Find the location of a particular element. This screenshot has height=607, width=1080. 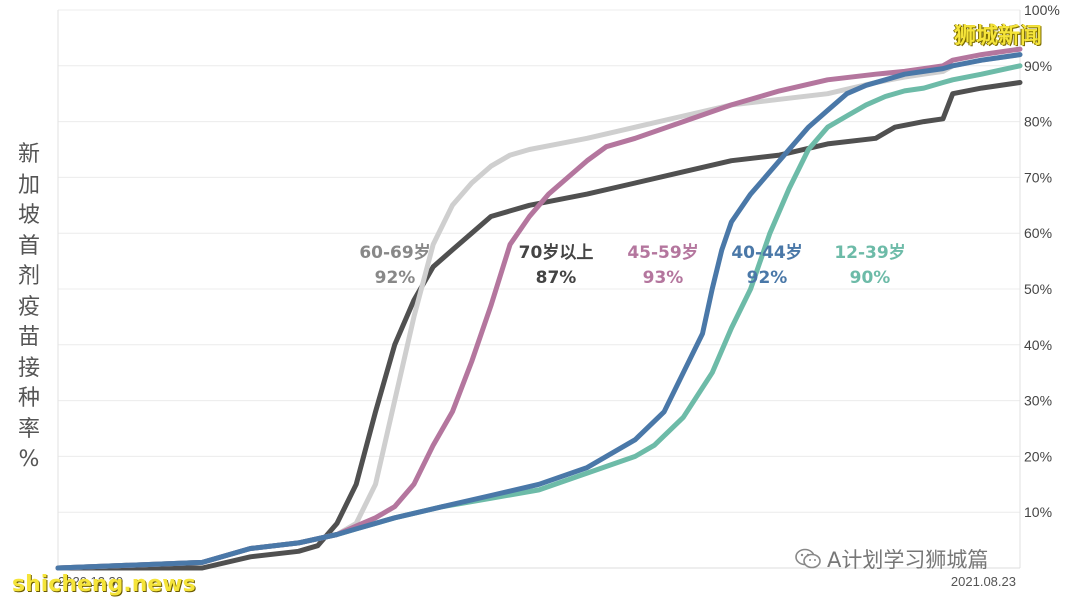

y-tick-label: 80% is located at coordinates (1038, 122).